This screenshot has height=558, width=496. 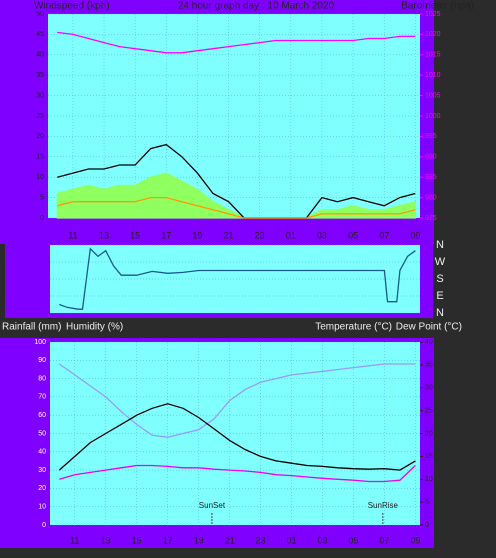 What do you see at coordinates (212, 505) in the screenshot?
I see `annotation: SunSet` at bounding box center [212, 505].